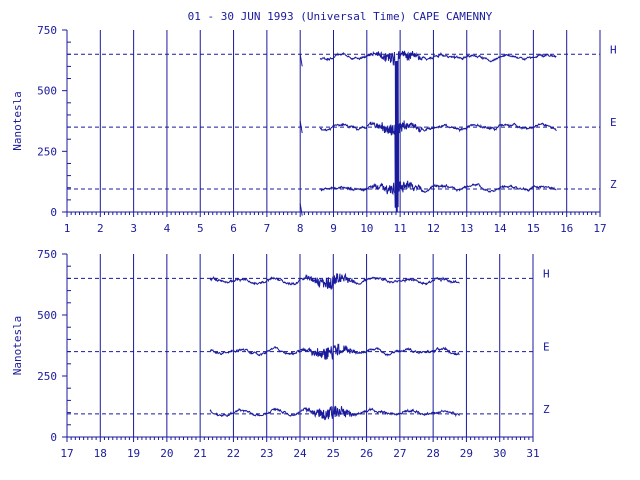 Image resolution: width=640 pixels, height=480 pixels. I want to click on x-tick-label: 15, so click(533, 228).